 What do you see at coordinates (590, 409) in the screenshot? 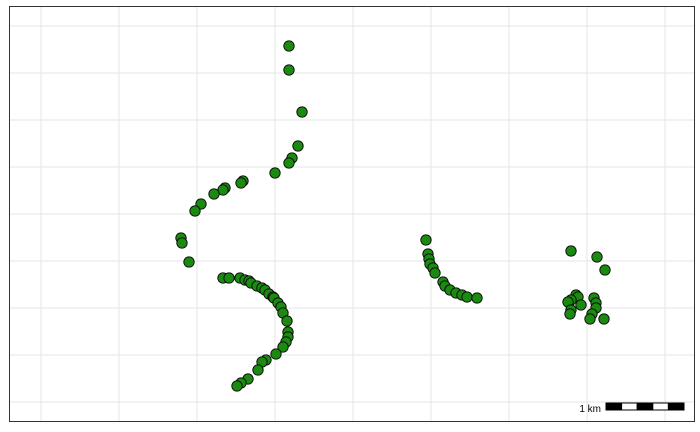
I see `scale-bar-label: 1 km` at bounding box center [590, 409].